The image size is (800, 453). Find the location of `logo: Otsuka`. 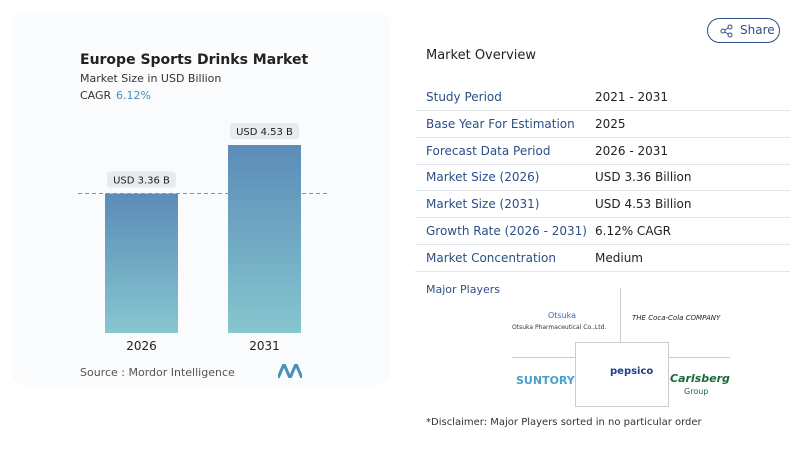

logo: Otsuka is located at coordinates (562, 315).